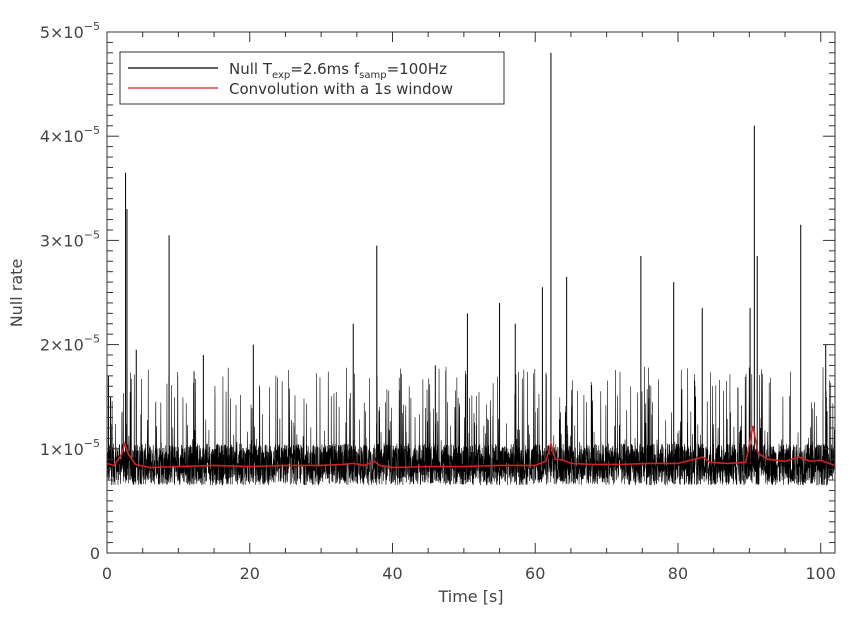  I want to click on x-tick-label: 80, so click(678, 573).